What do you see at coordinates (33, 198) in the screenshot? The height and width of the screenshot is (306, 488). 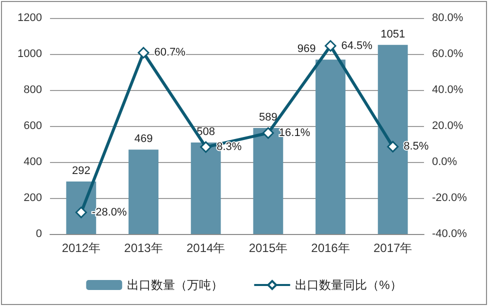 I see `y-tick-label: 200` at bounding box center [33, 198].